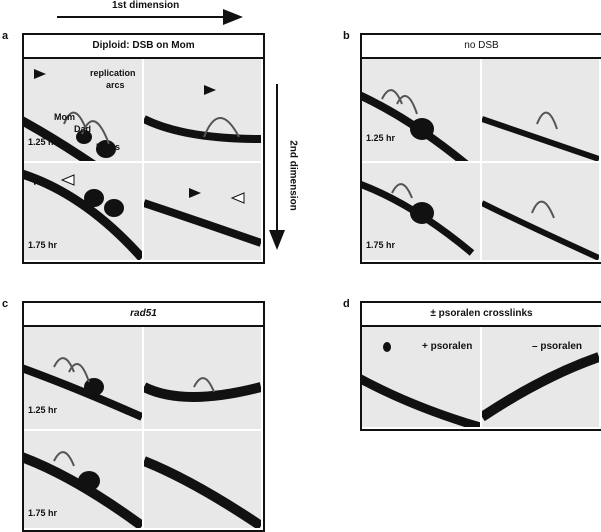 Image resolution: width=601 pixels, height=532 pixels. What do you see at coordinates (202, 110) in the screenshot?
I see `panel-a-gel-top-right` at bounding box center [202, 110].